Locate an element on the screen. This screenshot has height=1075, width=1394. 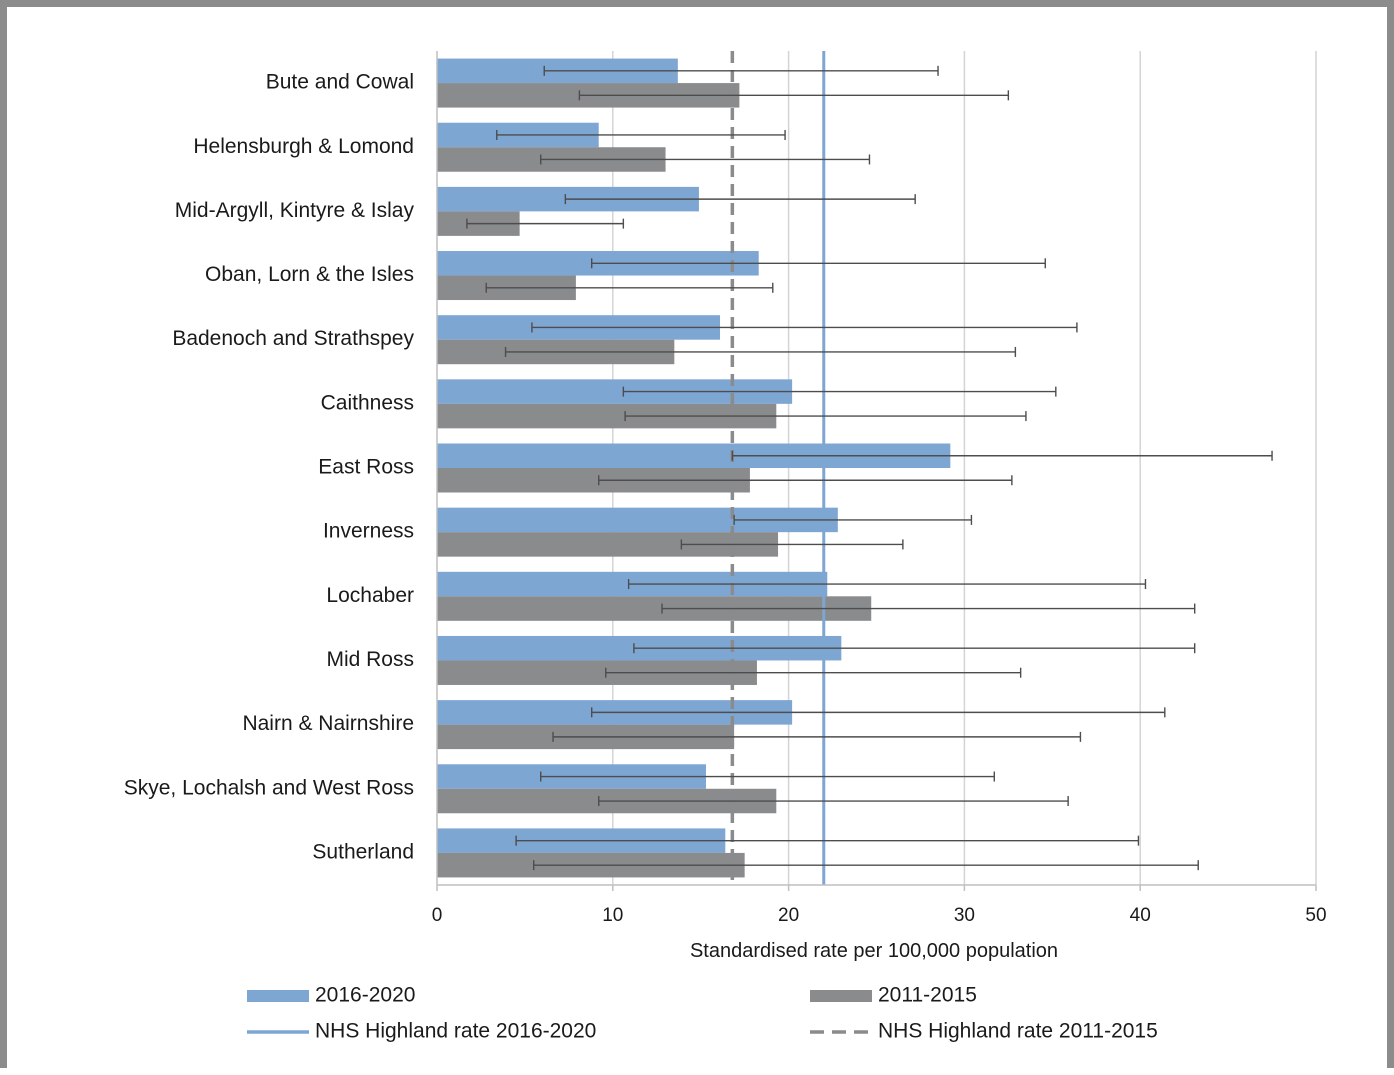
legend-item: NHS Highland rate 2016-2020 is located at coordinates (421, 1031).